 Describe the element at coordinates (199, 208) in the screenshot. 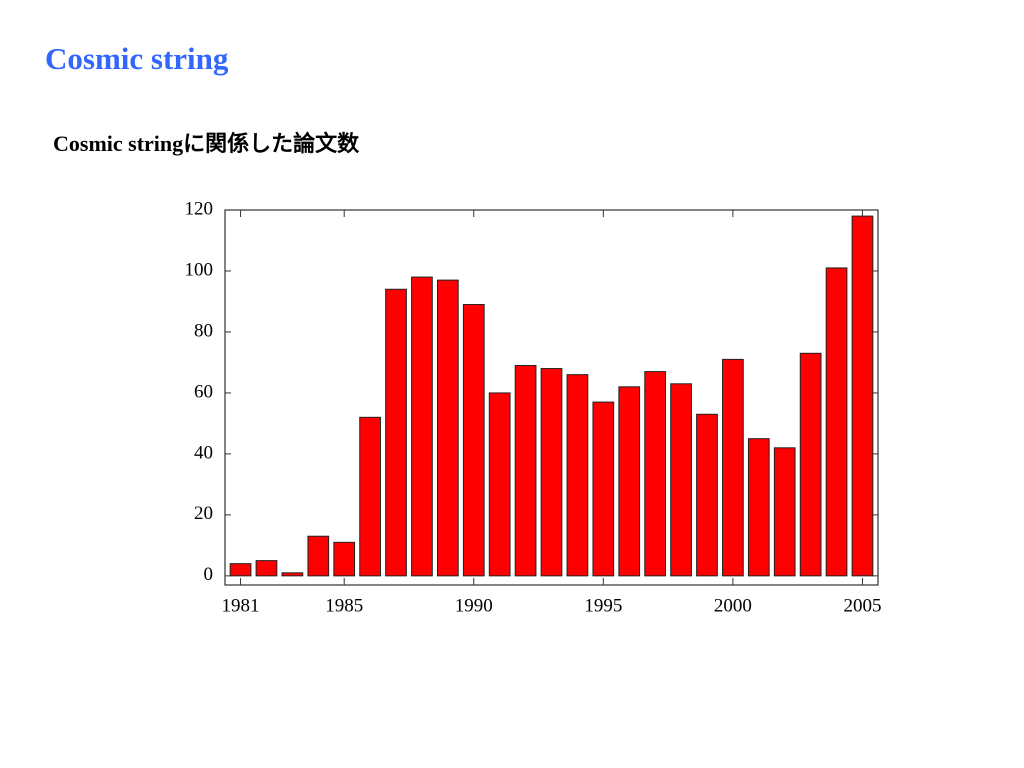

I see `y-tick-label: 120` at that location.